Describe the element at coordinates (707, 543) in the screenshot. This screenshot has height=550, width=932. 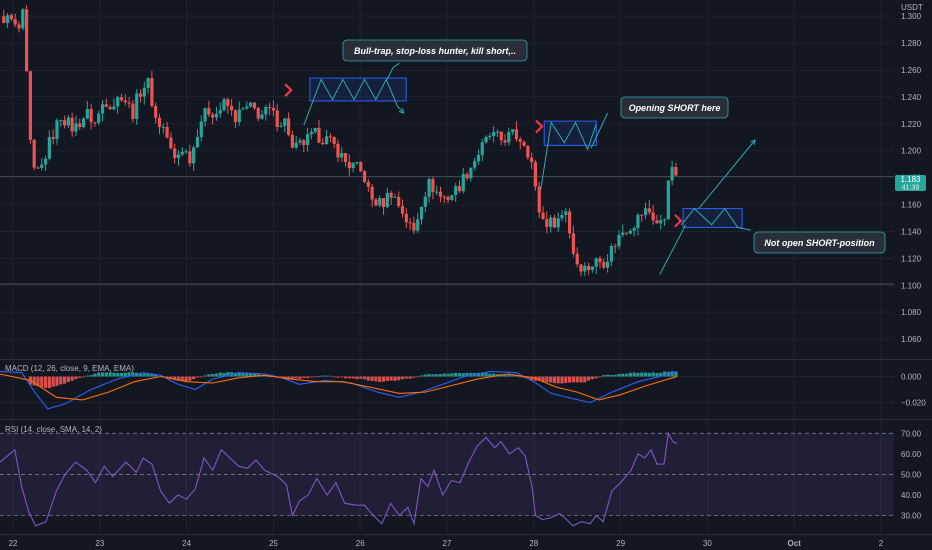
I see `time-tick-label: 30` at that location.